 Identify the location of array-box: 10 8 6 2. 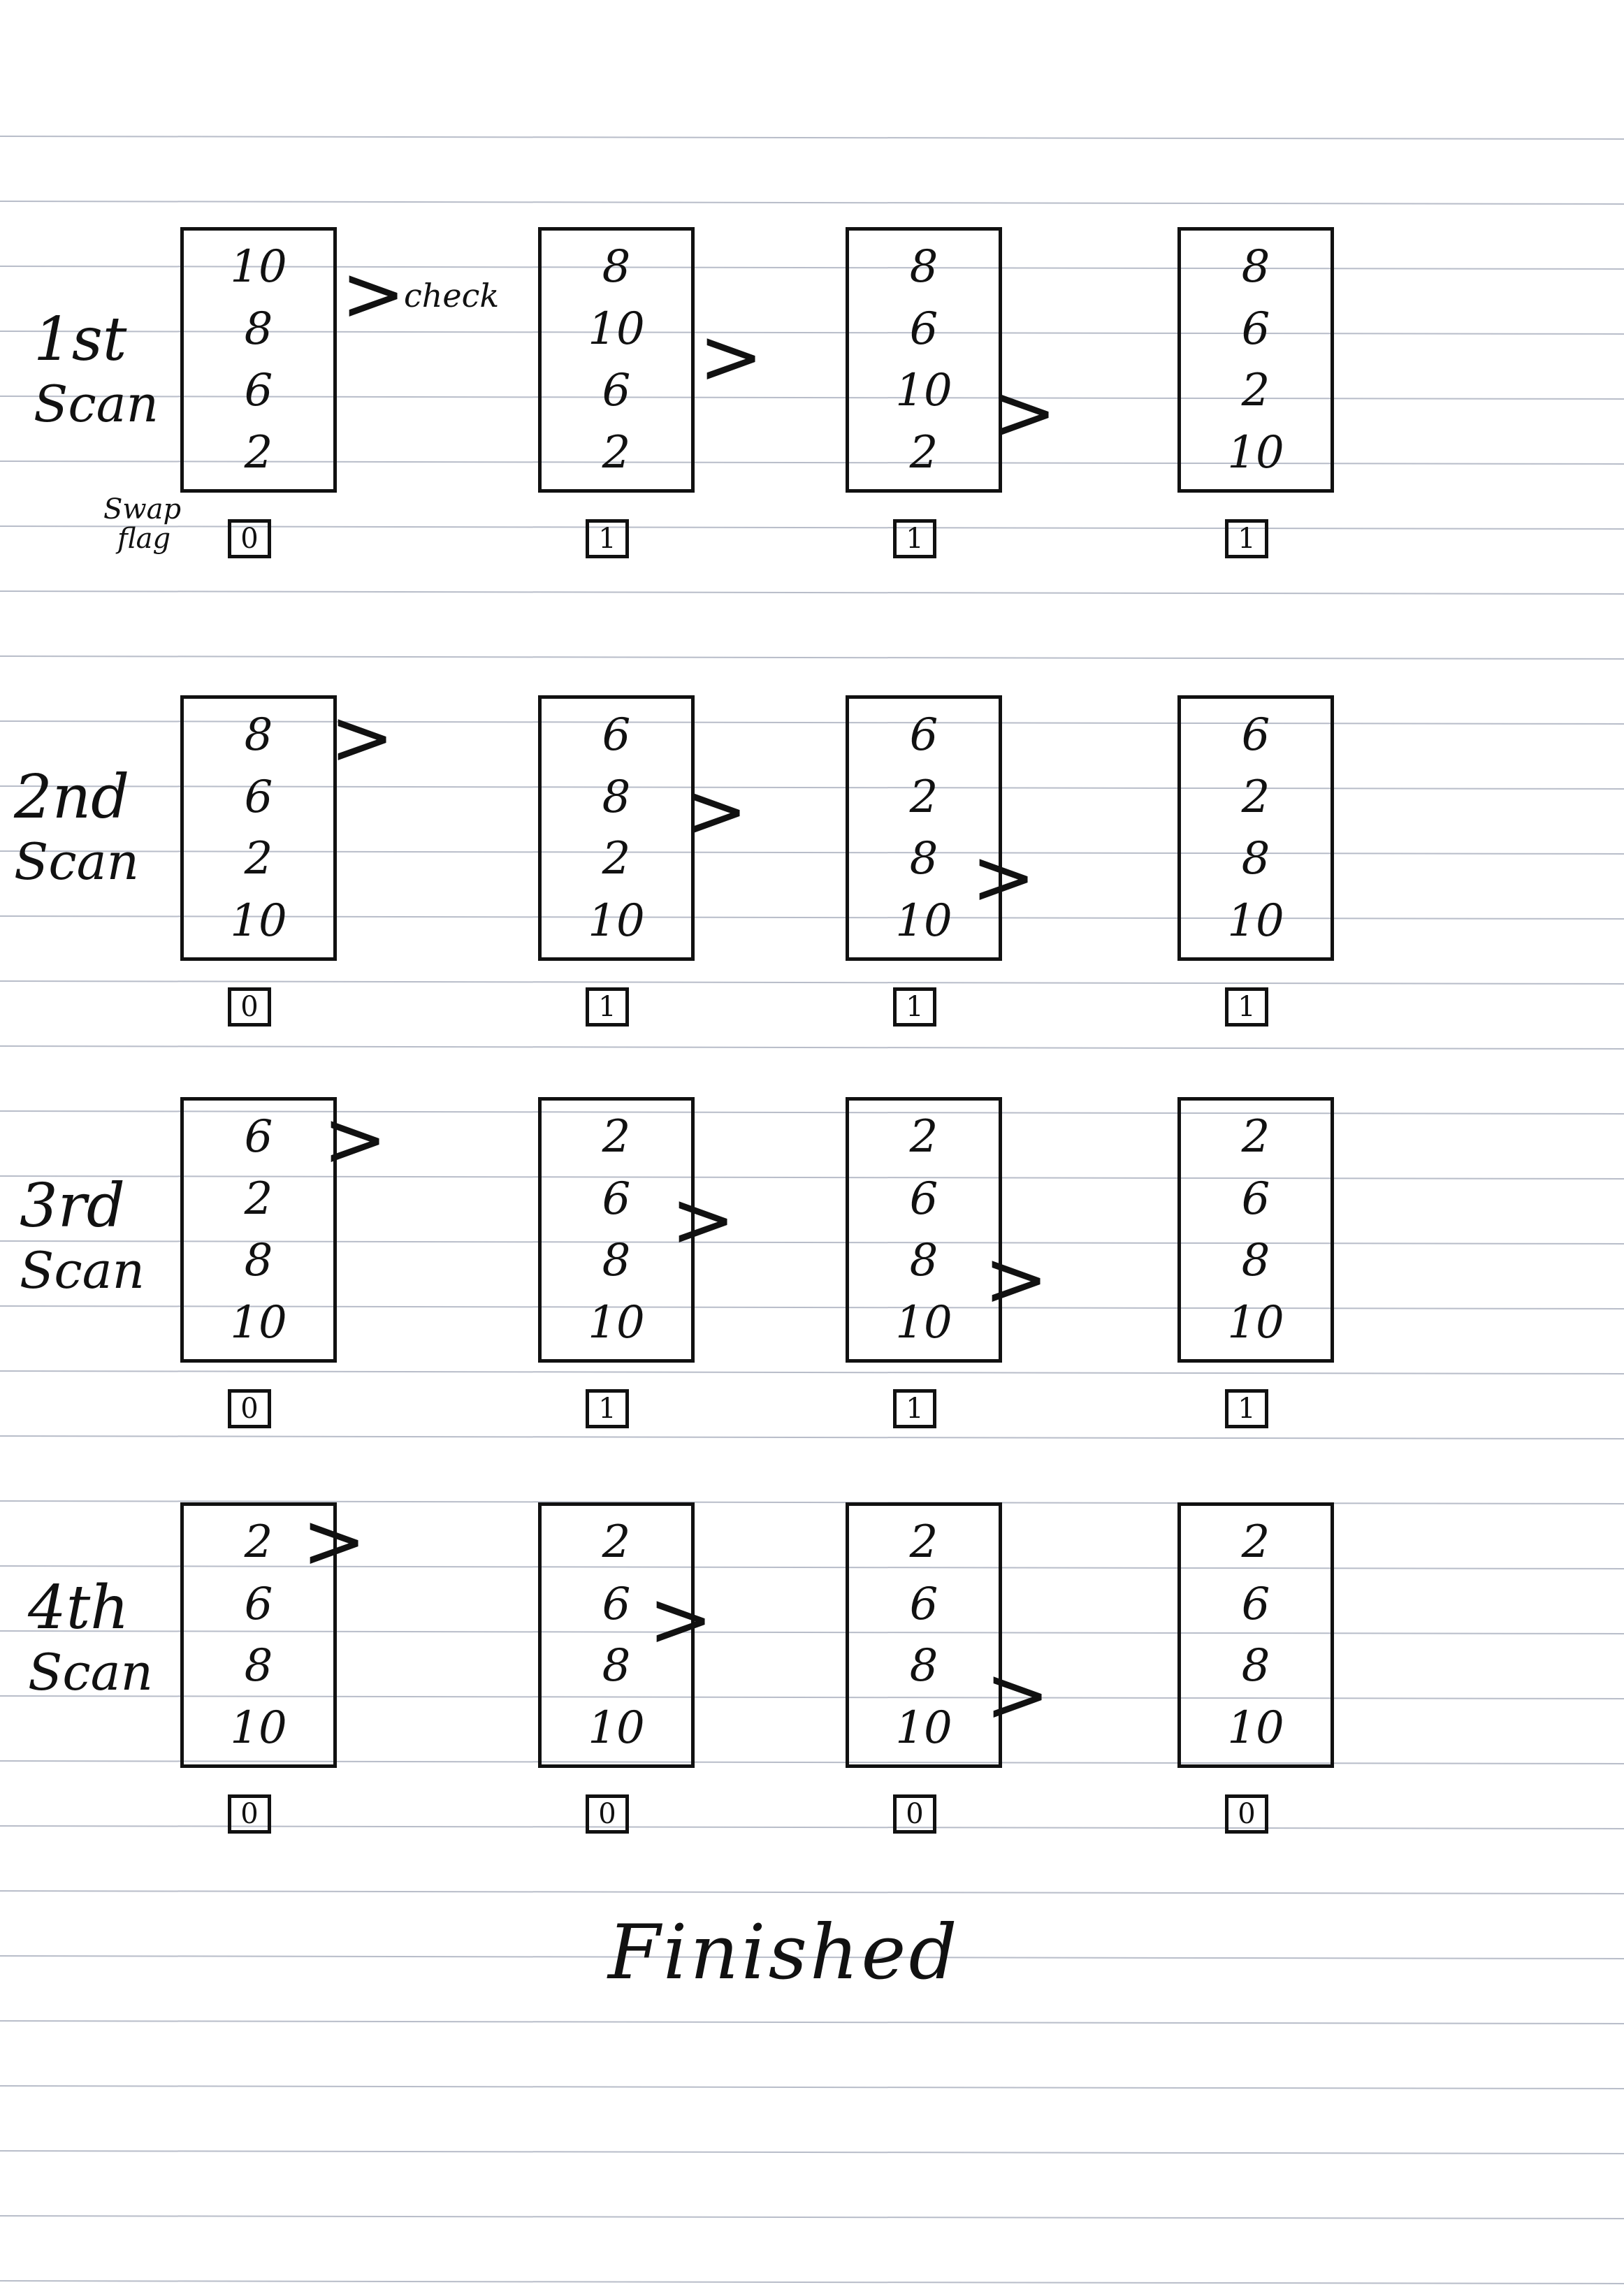
(259, 360).